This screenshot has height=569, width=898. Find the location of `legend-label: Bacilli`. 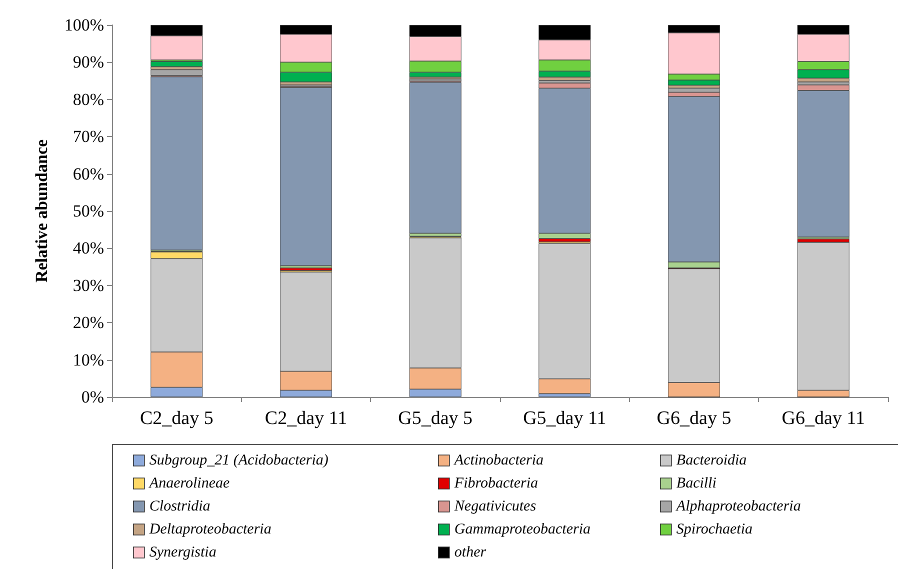

legend-label: Bacilli is located at coordinates (696, 484).